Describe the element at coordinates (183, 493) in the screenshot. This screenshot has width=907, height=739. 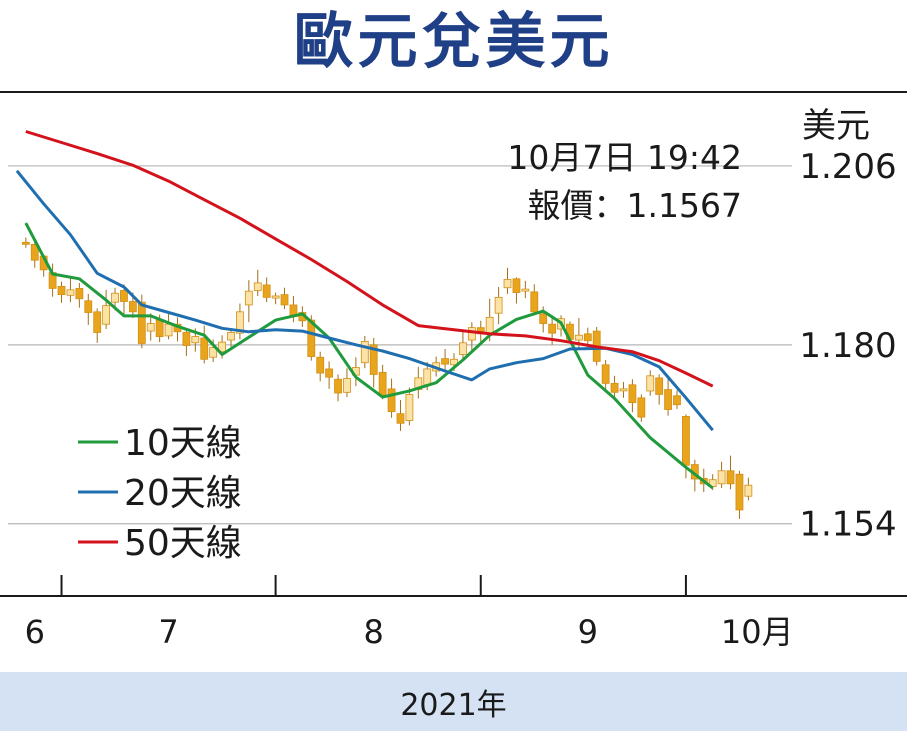
I see `legend-label: 20天線` at that location.